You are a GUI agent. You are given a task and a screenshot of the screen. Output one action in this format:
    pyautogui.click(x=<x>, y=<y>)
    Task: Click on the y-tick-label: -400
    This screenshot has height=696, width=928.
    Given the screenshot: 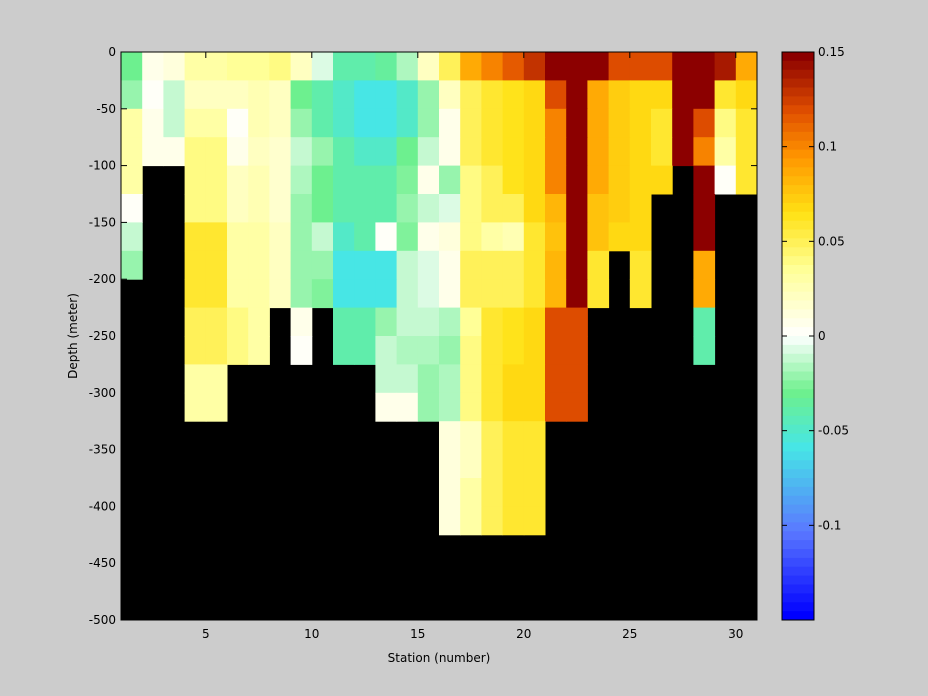 What is the action you would take?
    pyautogui.click(x=102, y=506)
    